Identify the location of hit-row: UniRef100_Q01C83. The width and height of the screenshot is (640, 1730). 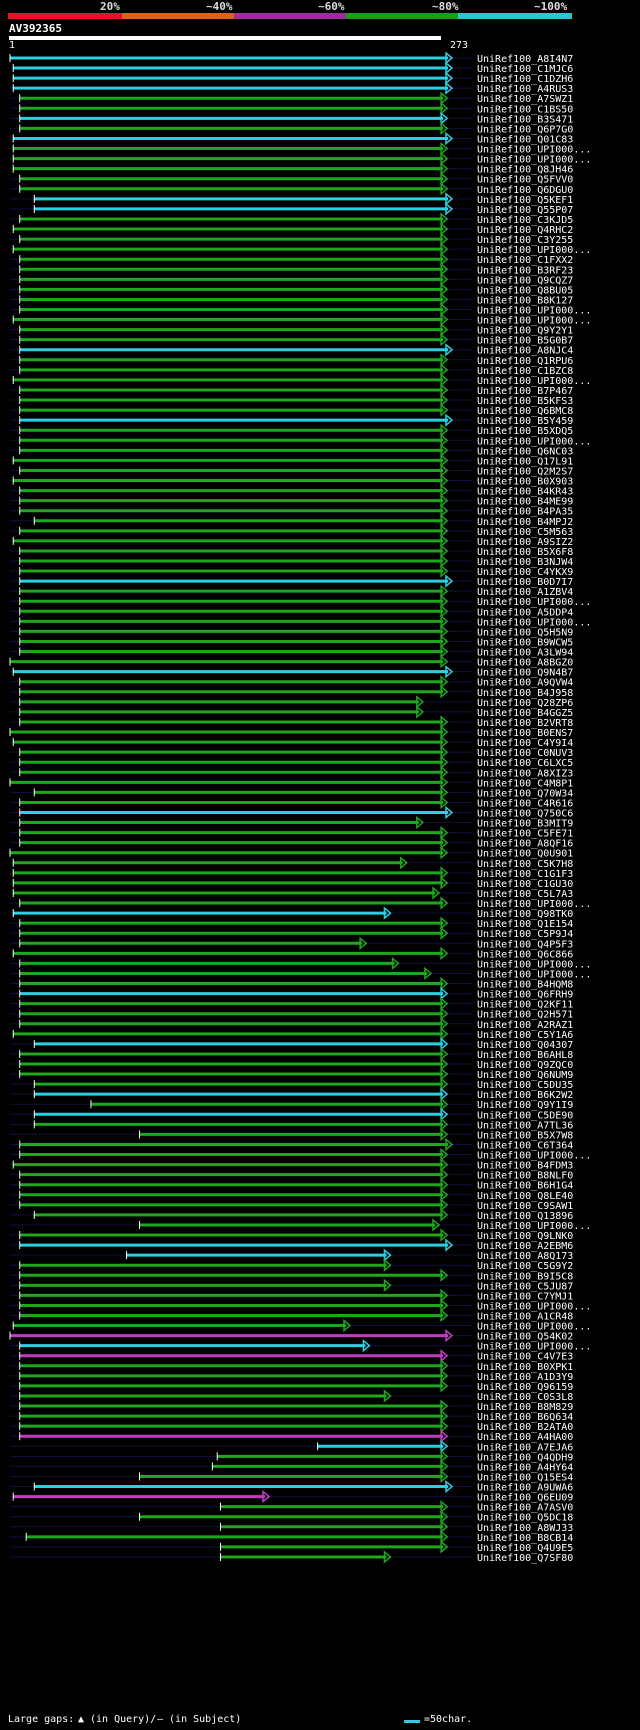
(291, 138).